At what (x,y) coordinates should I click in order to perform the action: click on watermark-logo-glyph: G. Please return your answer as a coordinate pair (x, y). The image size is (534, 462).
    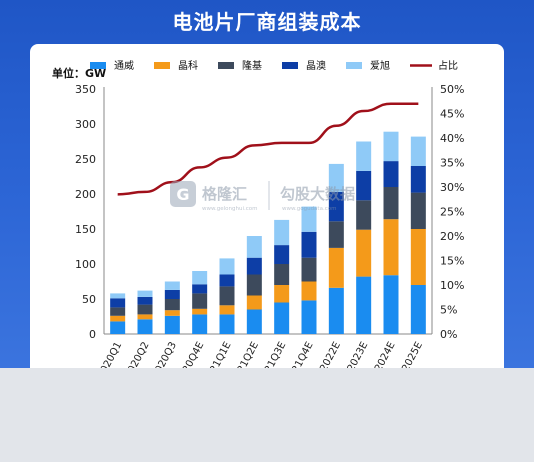
    Looking at the image, I should click on (182, 194).